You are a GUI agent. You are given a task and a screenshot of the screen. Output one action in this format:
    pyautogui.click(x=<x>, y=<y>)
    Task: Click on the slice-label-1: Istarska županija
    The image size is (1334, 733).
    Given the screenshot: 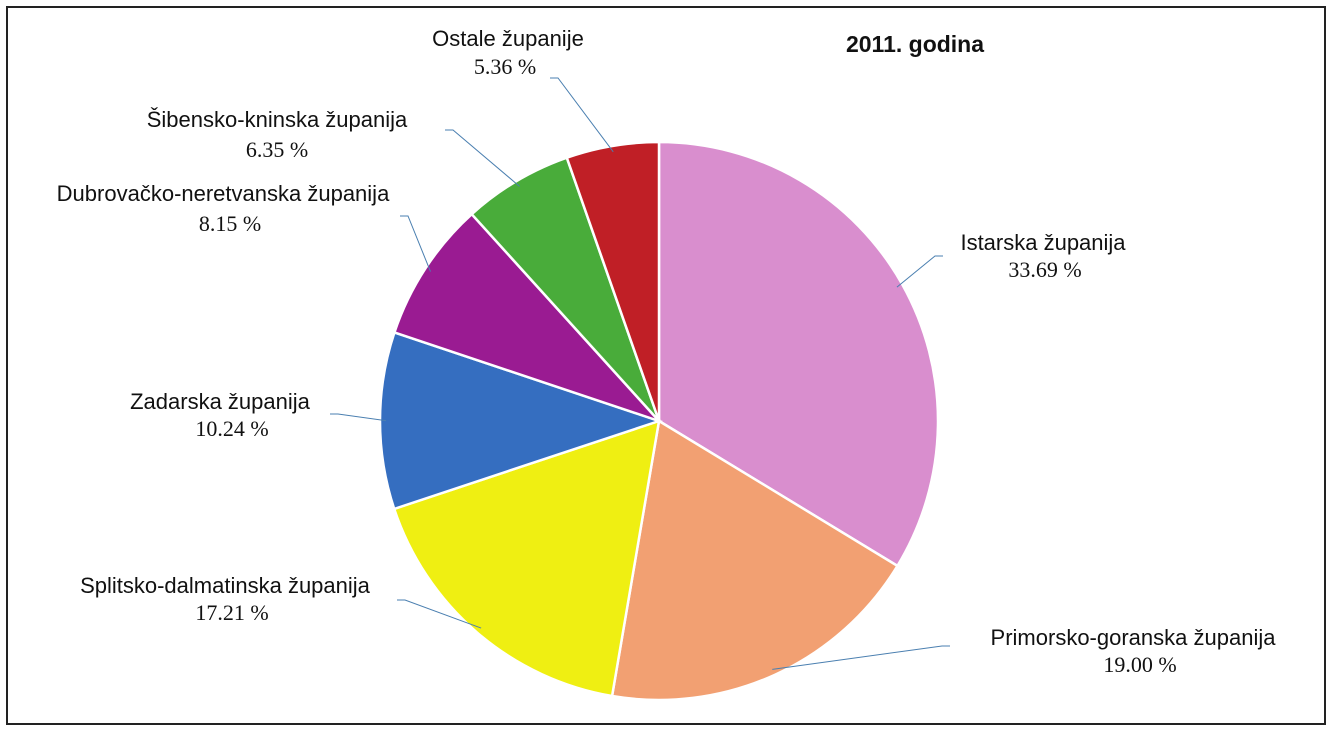 What is the action you would take?
    pyautogui.click(x=1043, y=242)
    